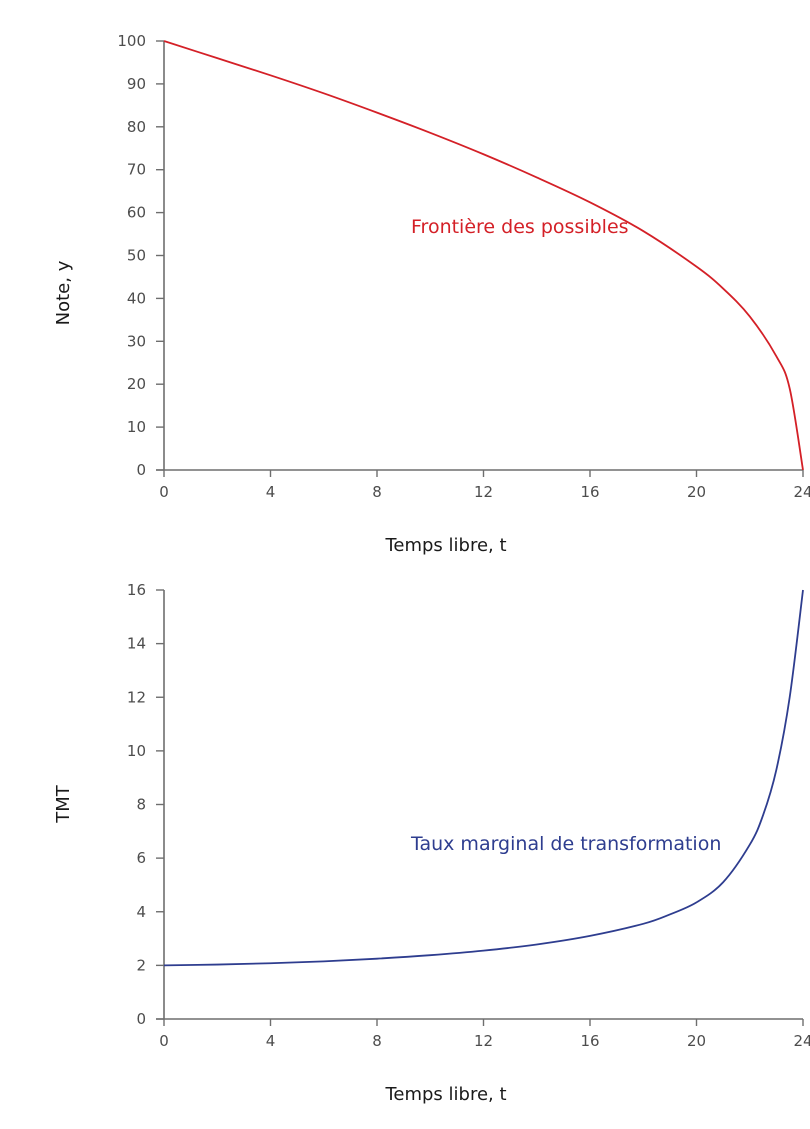  I want to click on tmt-x-axis-ticks: 0 4 8 12 16 20 24, so click(484, 1034).